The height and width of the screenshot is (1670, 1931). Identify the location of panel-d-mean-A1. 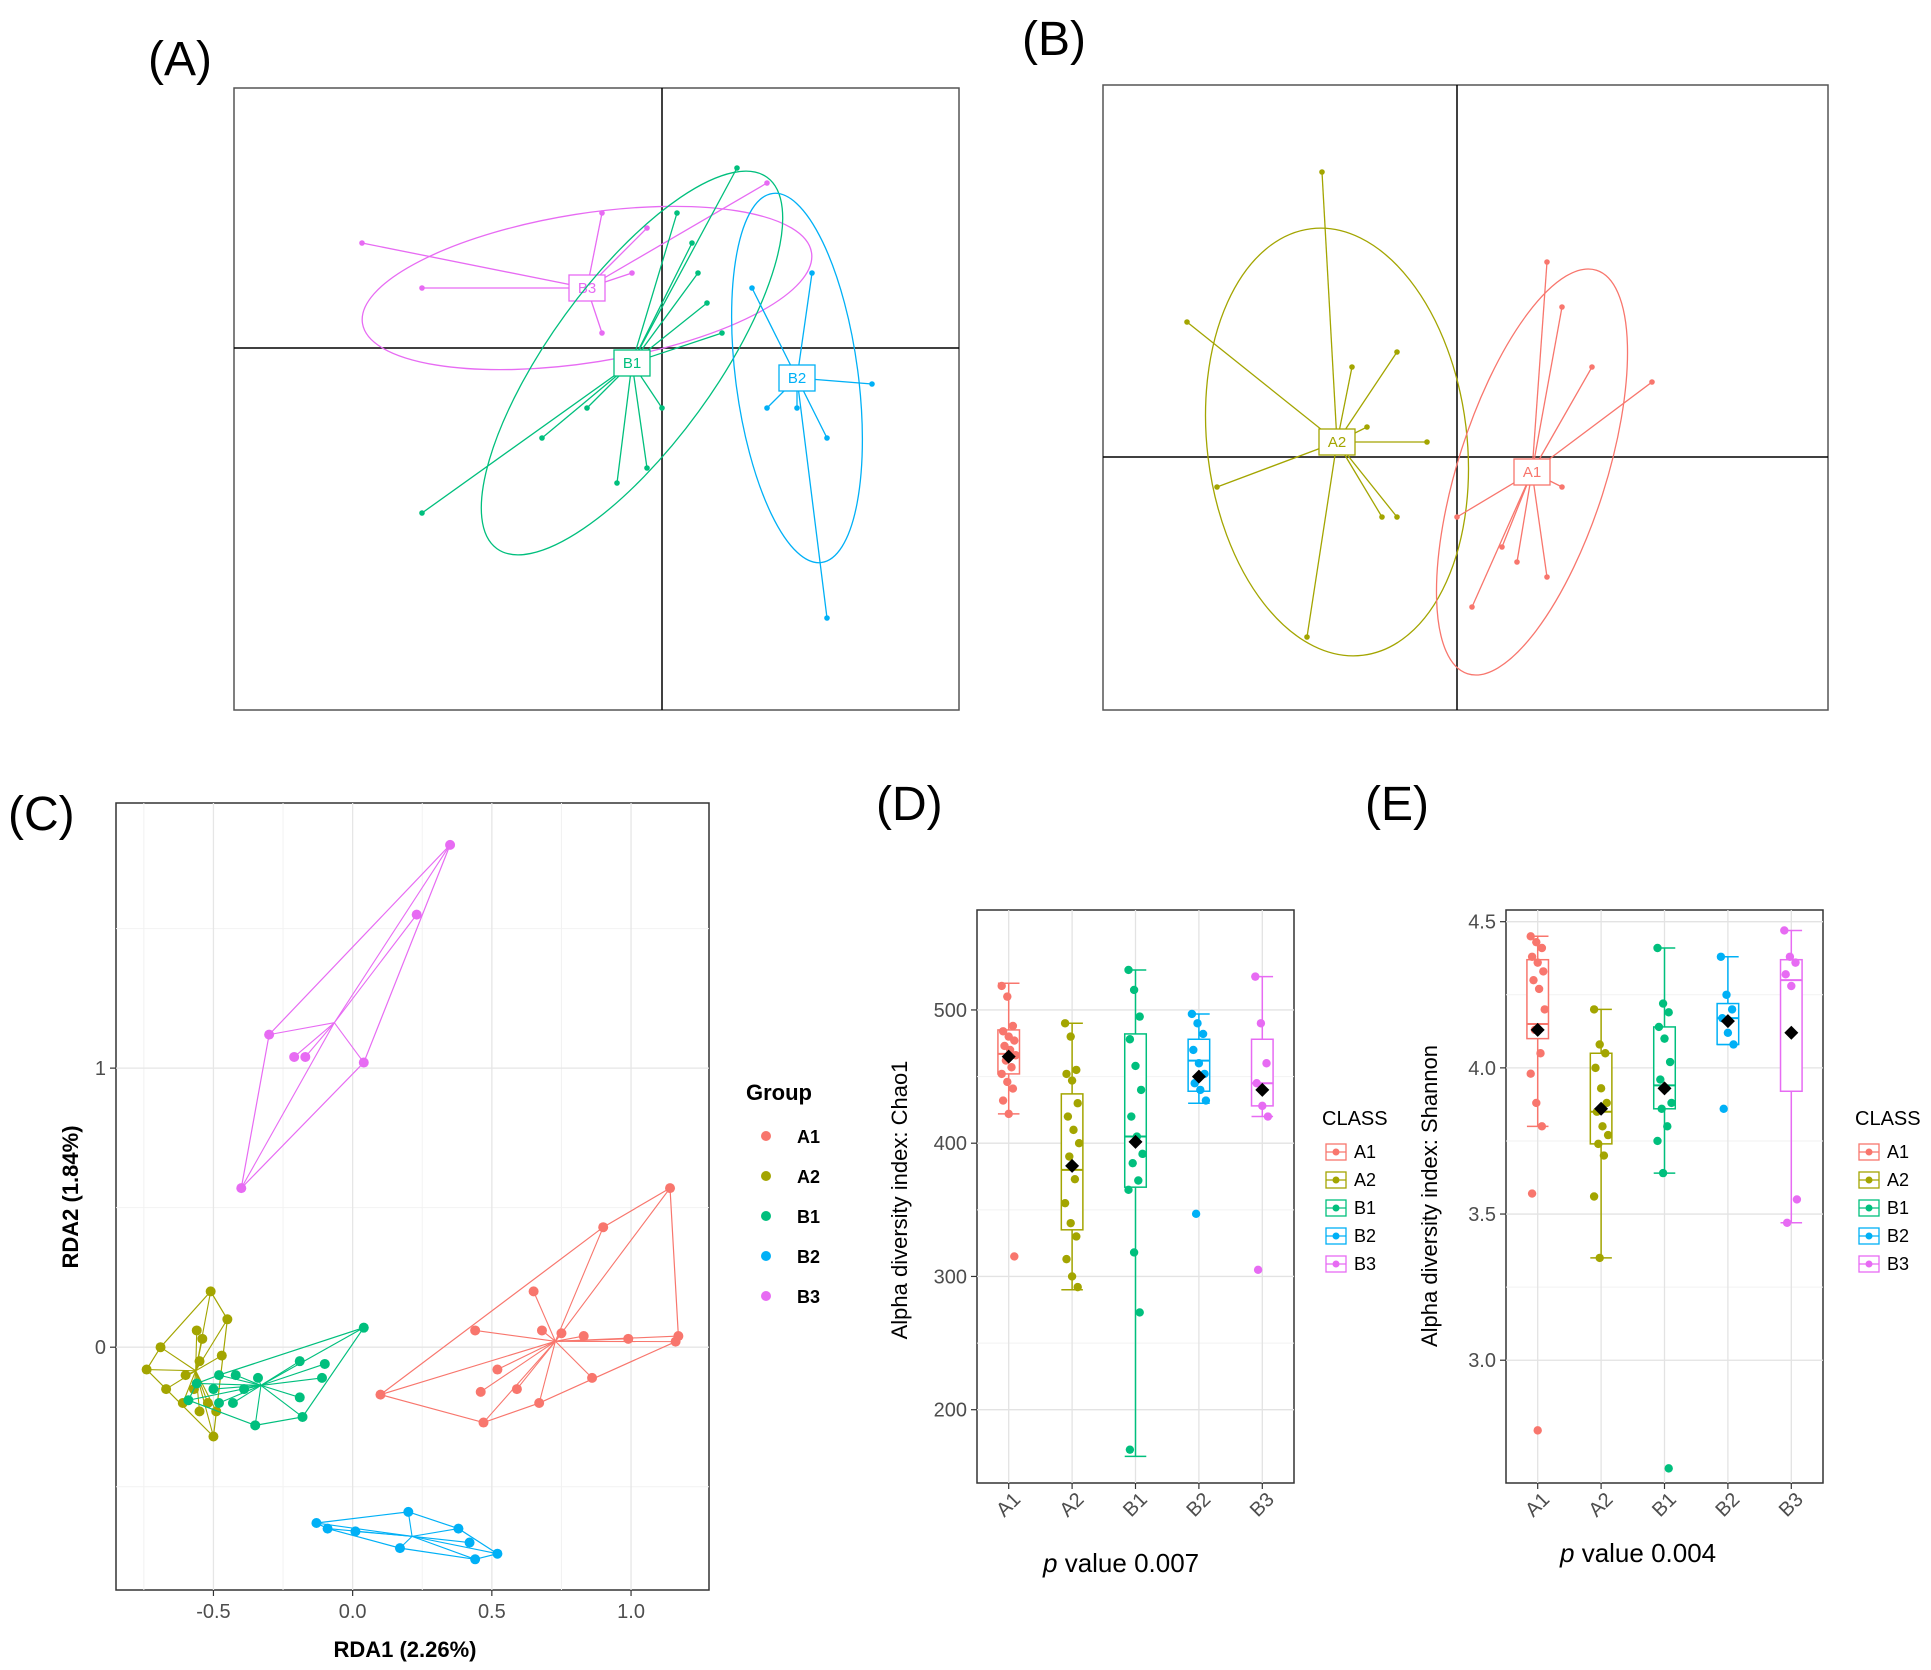
(1008, 1056).